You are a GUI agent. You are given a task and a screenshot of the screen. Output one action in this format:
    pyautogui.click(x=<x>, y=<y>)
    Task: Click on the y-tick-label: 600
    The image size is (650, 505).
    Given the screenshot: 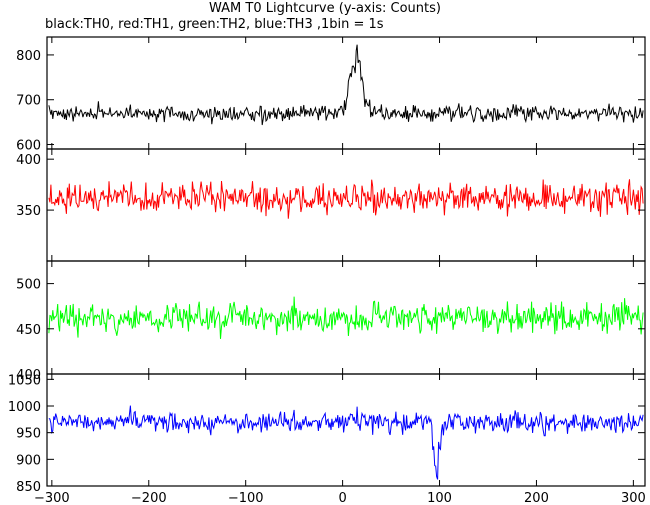 What is the action you would take?
    pyautogui.click(x=28, y=146)
    